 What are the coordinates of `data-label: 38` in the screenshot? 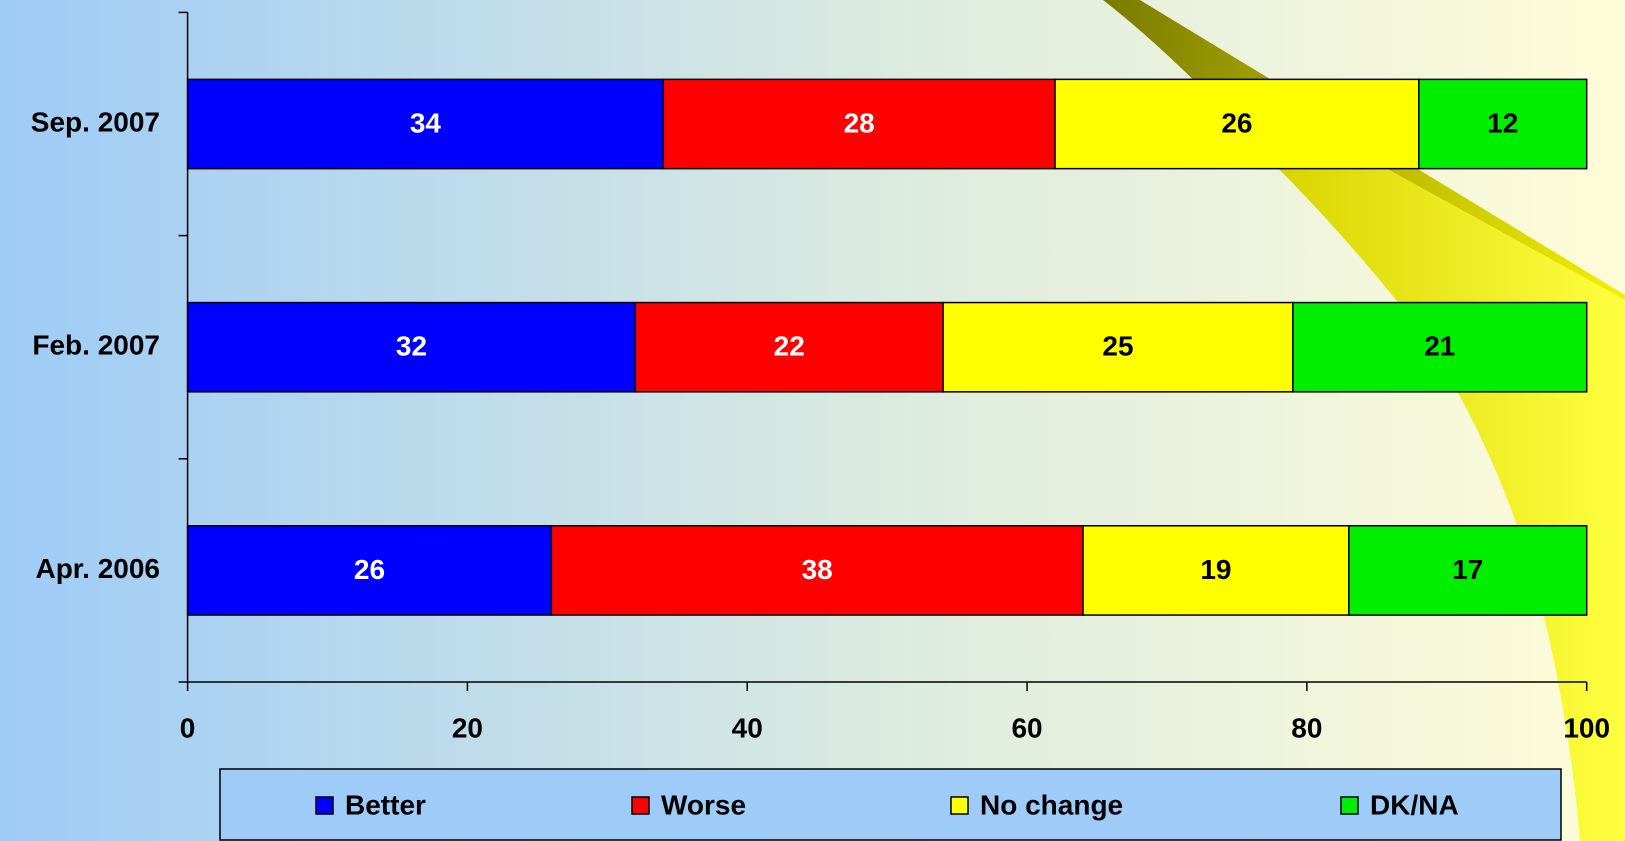 It's located at (817, 569).